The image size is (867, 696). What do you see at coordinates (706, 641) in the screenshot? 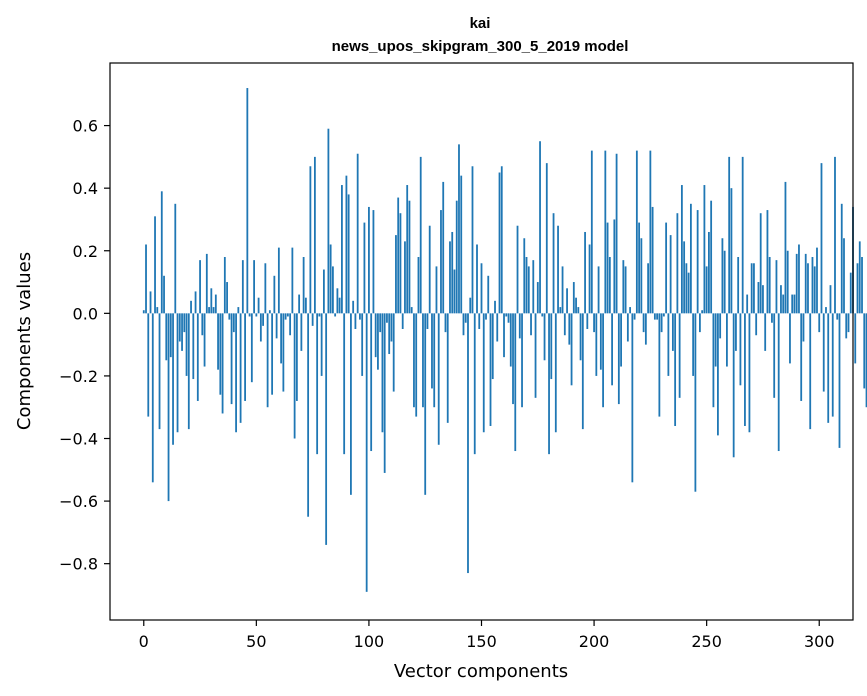
I see `x-tick-label: 250` at bounding box center [706, 641].